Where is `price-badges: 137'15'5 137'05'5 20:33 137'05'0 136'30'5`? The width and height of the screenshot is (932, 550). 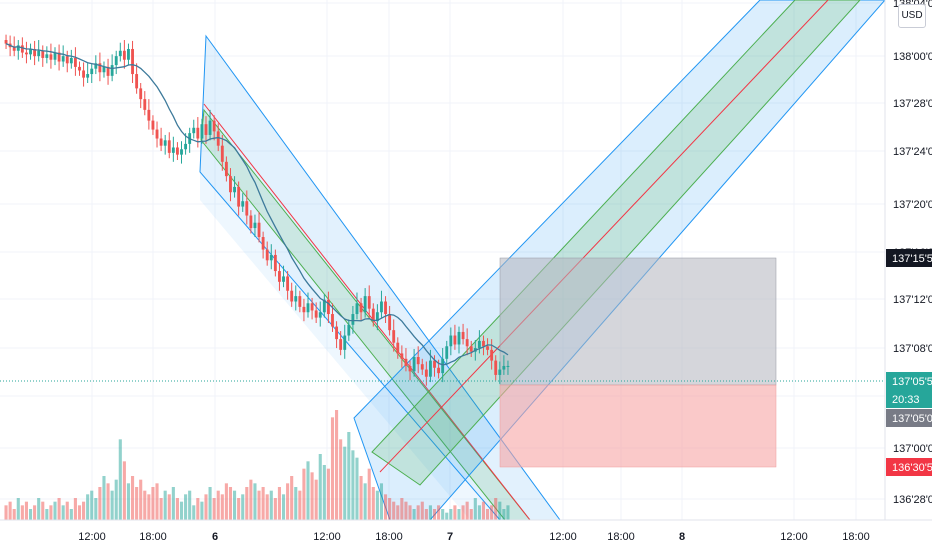 price-badges: 137'15'5 137'05'5 20:33 137'05'0 136'30'5 is located at coordinates (909, 362).